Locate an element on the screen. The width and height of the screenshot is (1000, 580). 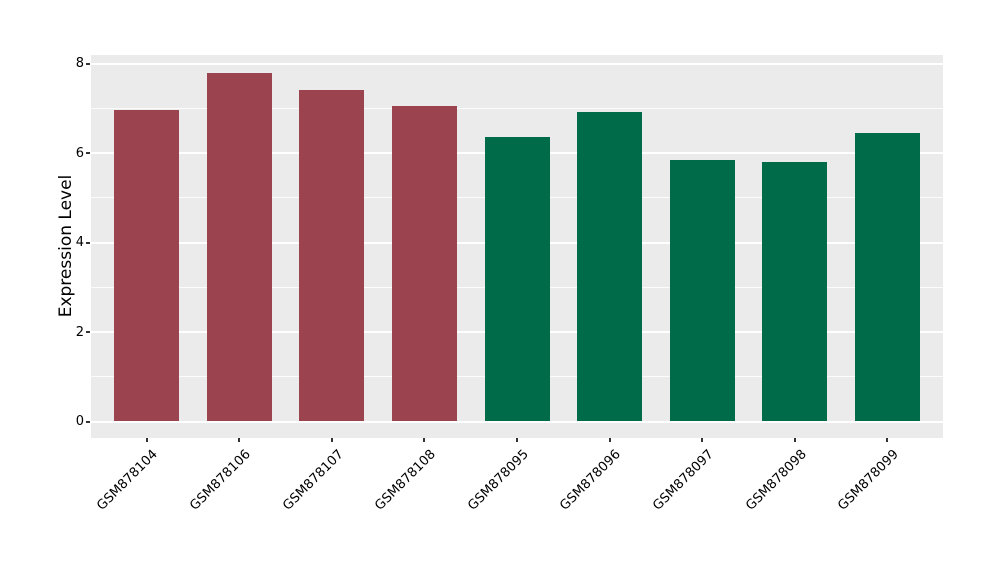
bar-GSM878098 is located at coordinates (795, 291).